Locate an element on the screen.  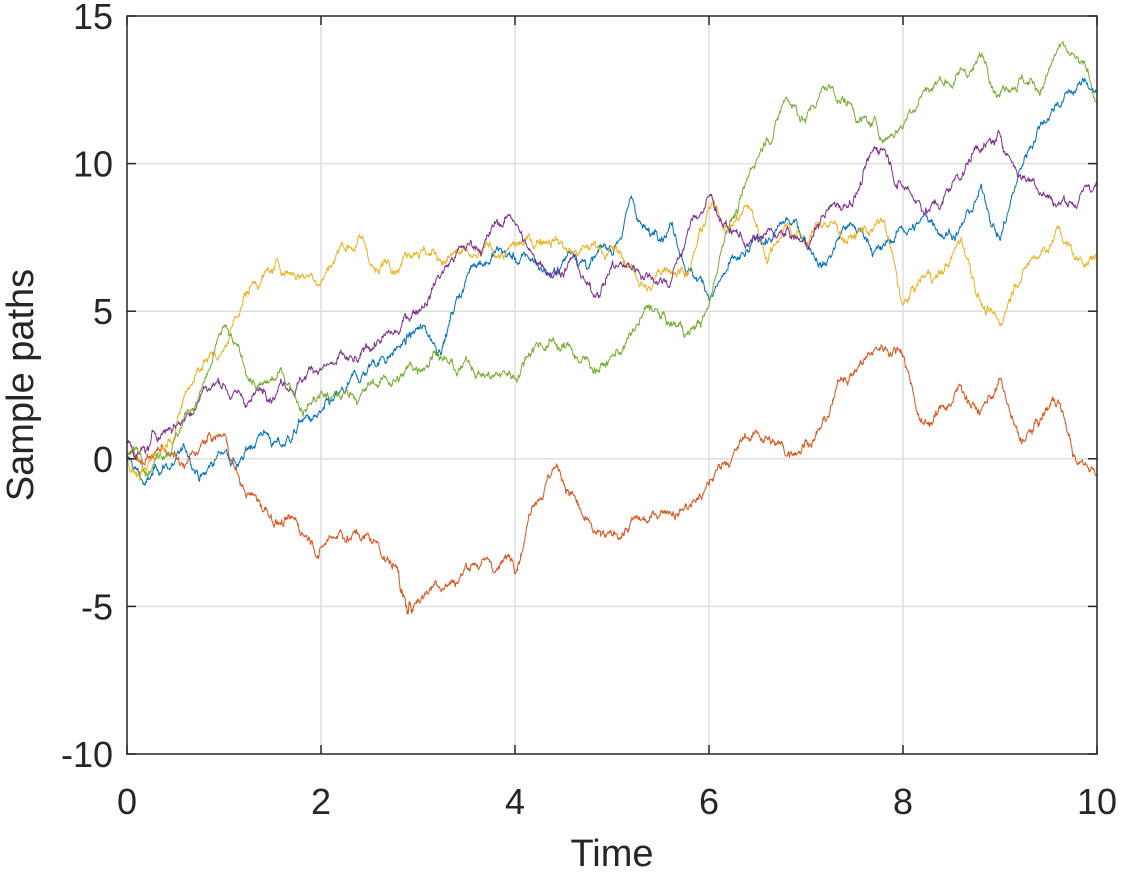
y-axis-label: Sample paths is located at coordinates (21, 385).